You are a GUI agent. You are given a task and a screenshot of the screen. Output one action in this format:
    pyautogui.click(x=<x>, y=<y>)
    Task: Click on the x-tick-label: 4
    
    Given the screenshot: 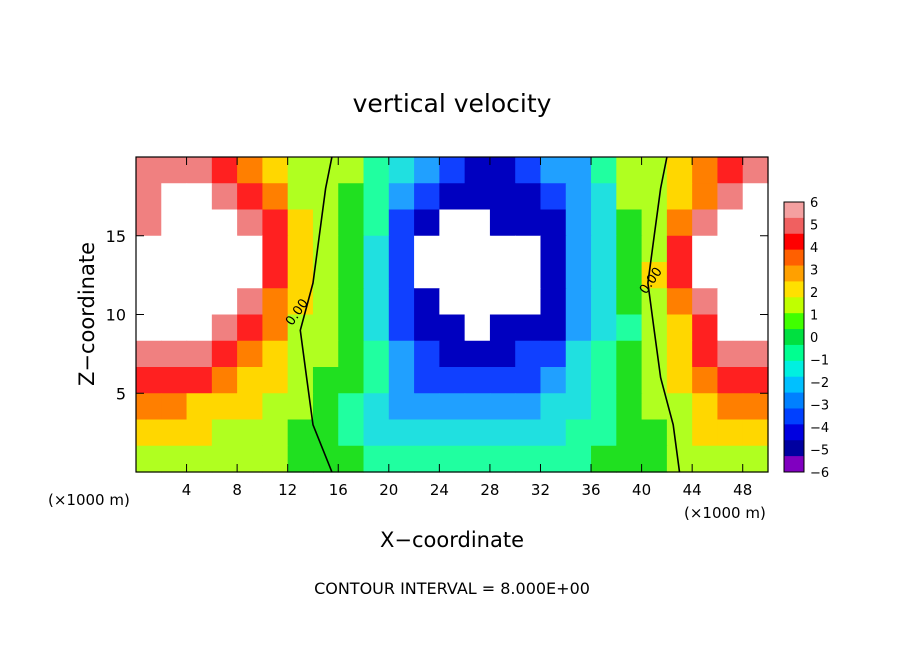 What is the action you would take?
    pyautogui.click(x=187, y=490)
    